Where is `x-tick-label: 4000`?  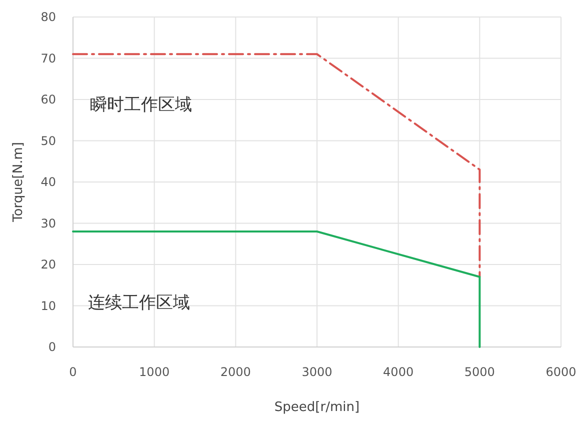
x-tick-label: 4000 is located at coordinates (398, 372).